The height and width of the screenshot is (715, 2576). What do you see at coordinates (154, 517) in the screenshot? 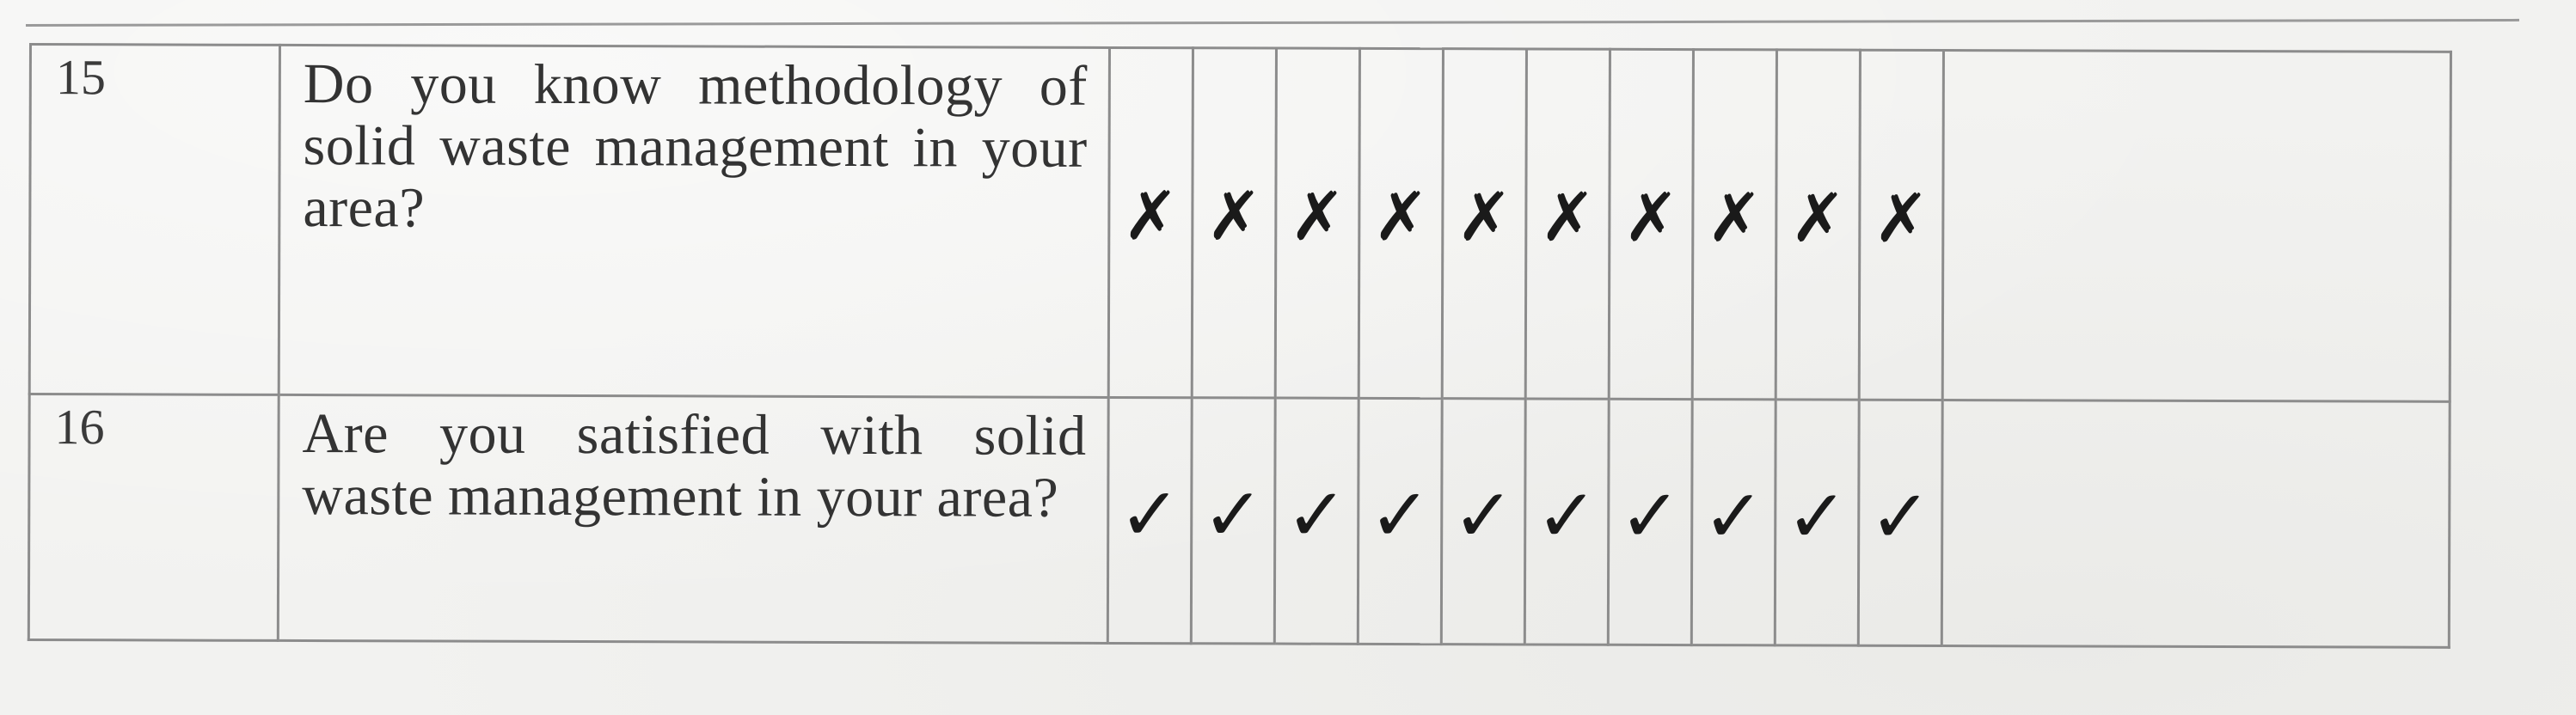
I see `question-number: 16` at bounding box center [154, 517].